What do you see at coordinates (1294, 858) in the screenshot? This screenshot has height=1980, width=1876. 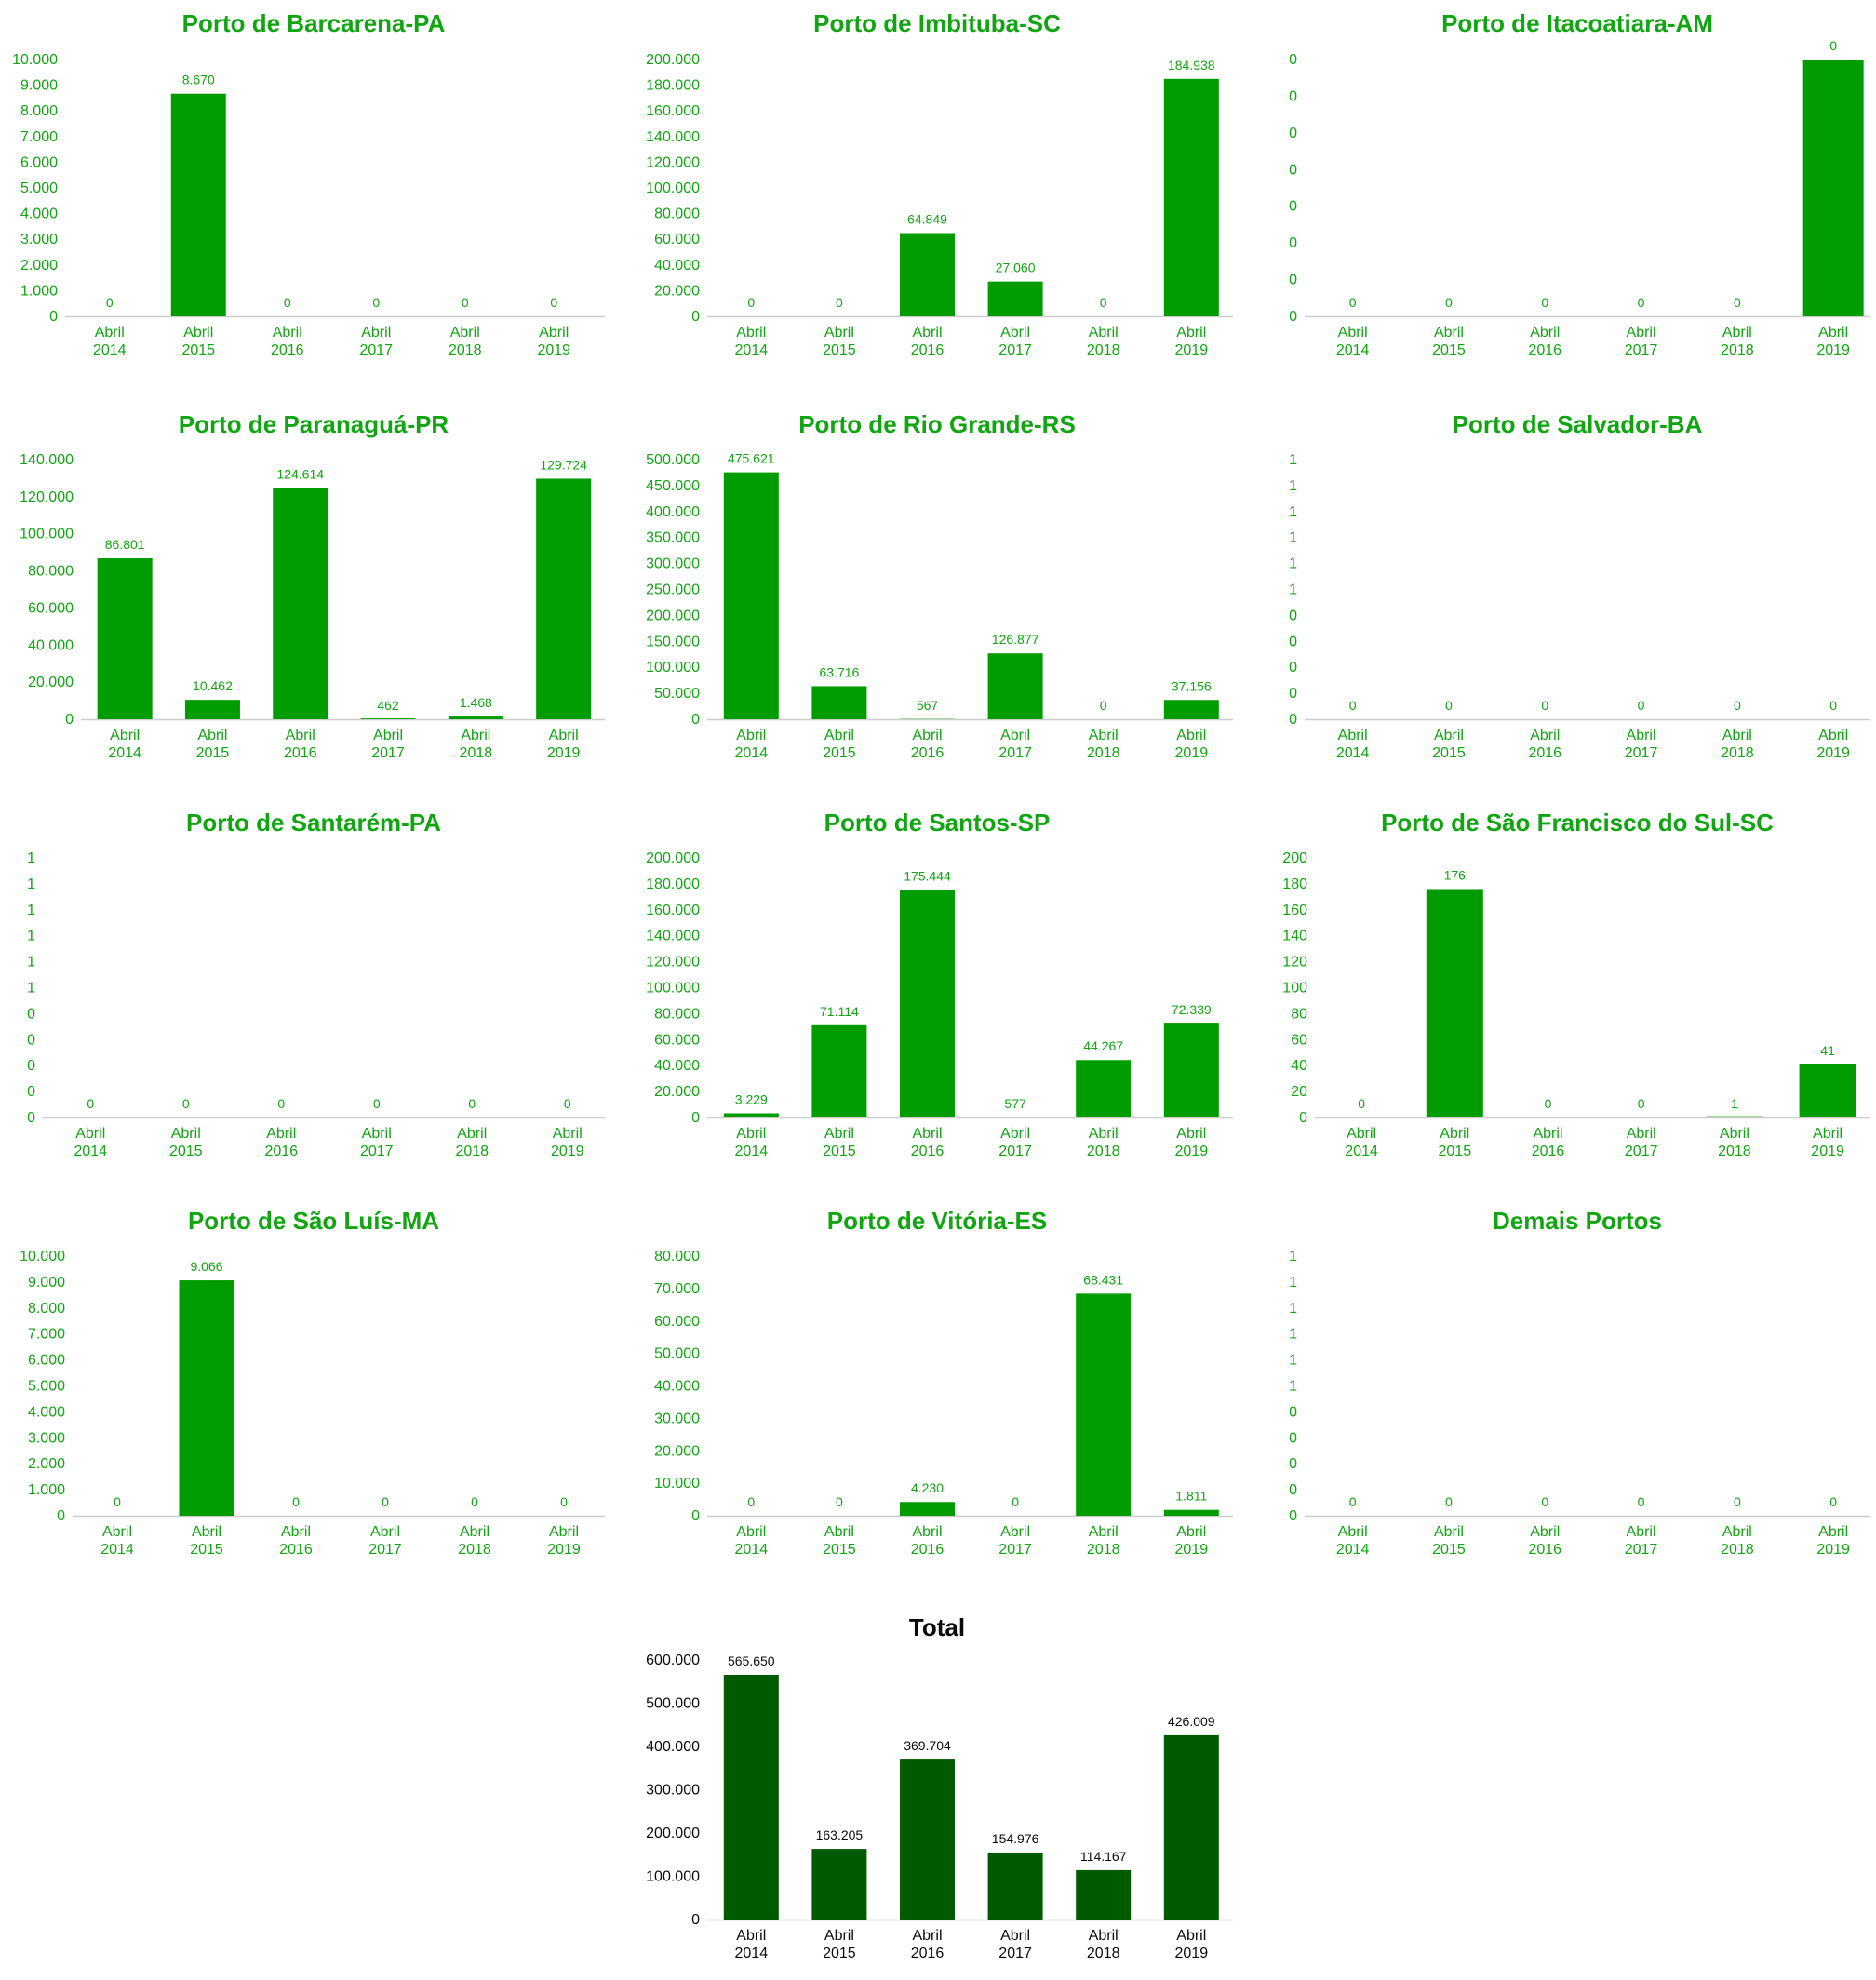 I see `y-tick-label: 200` at bounding box center [1294, 858].